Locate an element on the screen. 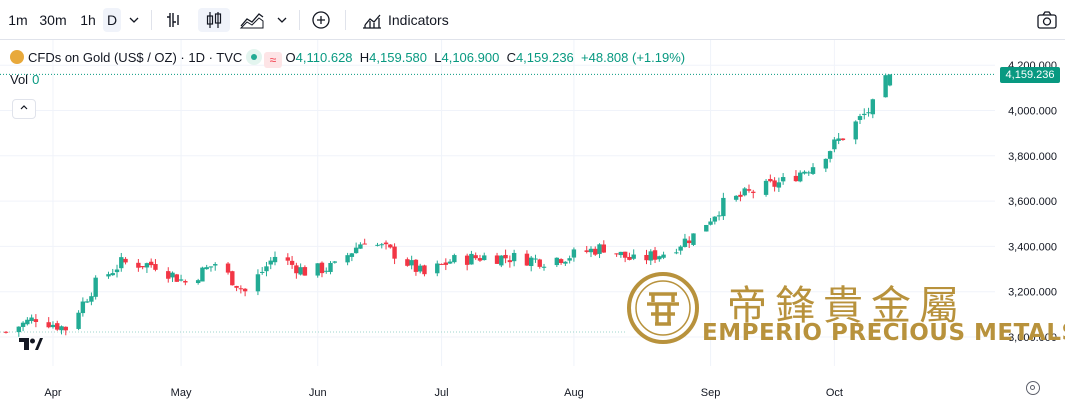 Image resolution: width=1065 pixels, height=404 pixels. current-price-label: 4,159.236 is located at coordinates (1030, 75).